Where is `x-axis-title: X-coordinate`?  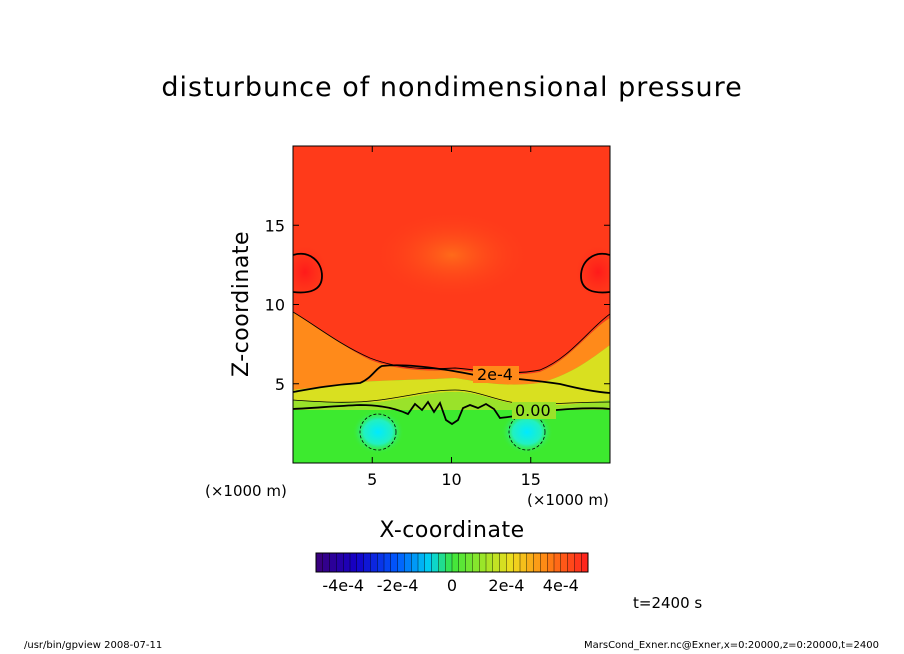 x-axis-title: X-coordinate is located at coordinates (451, 530).